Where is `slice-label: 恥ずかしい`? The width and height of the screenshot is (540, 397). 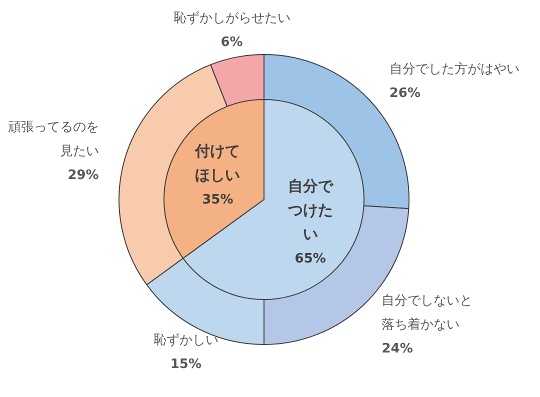 slice-label: 恥ずかしい is located at coordinates (185, 340).